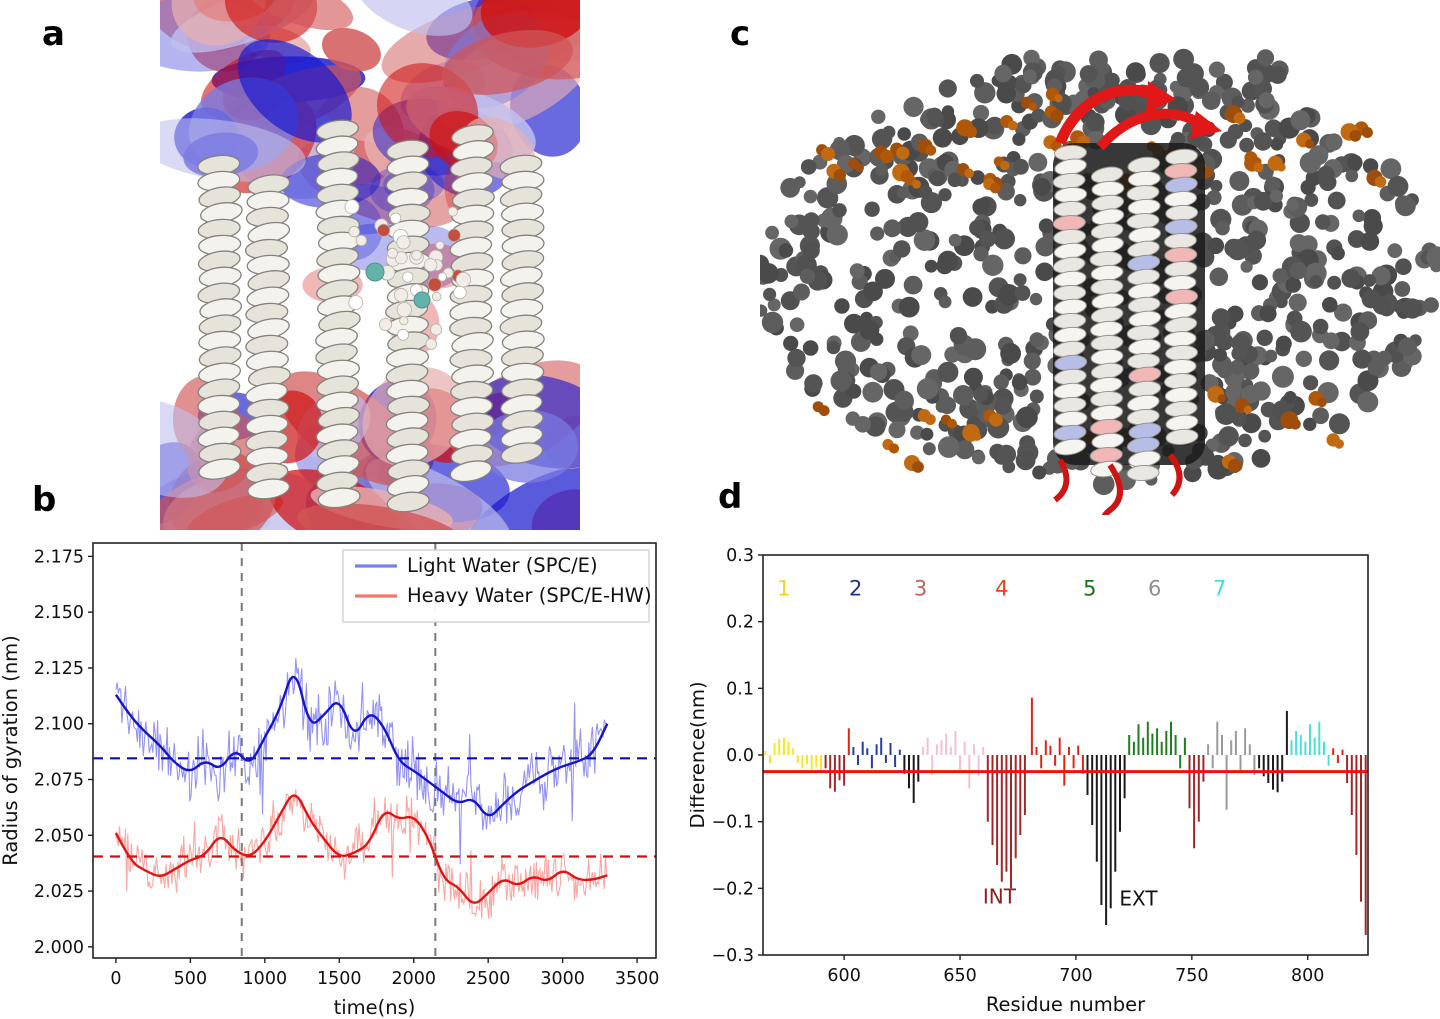 The width and height of the screenshot is (1440, 1019). I want to click on svg-text: Residue number, so click(1066, 1004).